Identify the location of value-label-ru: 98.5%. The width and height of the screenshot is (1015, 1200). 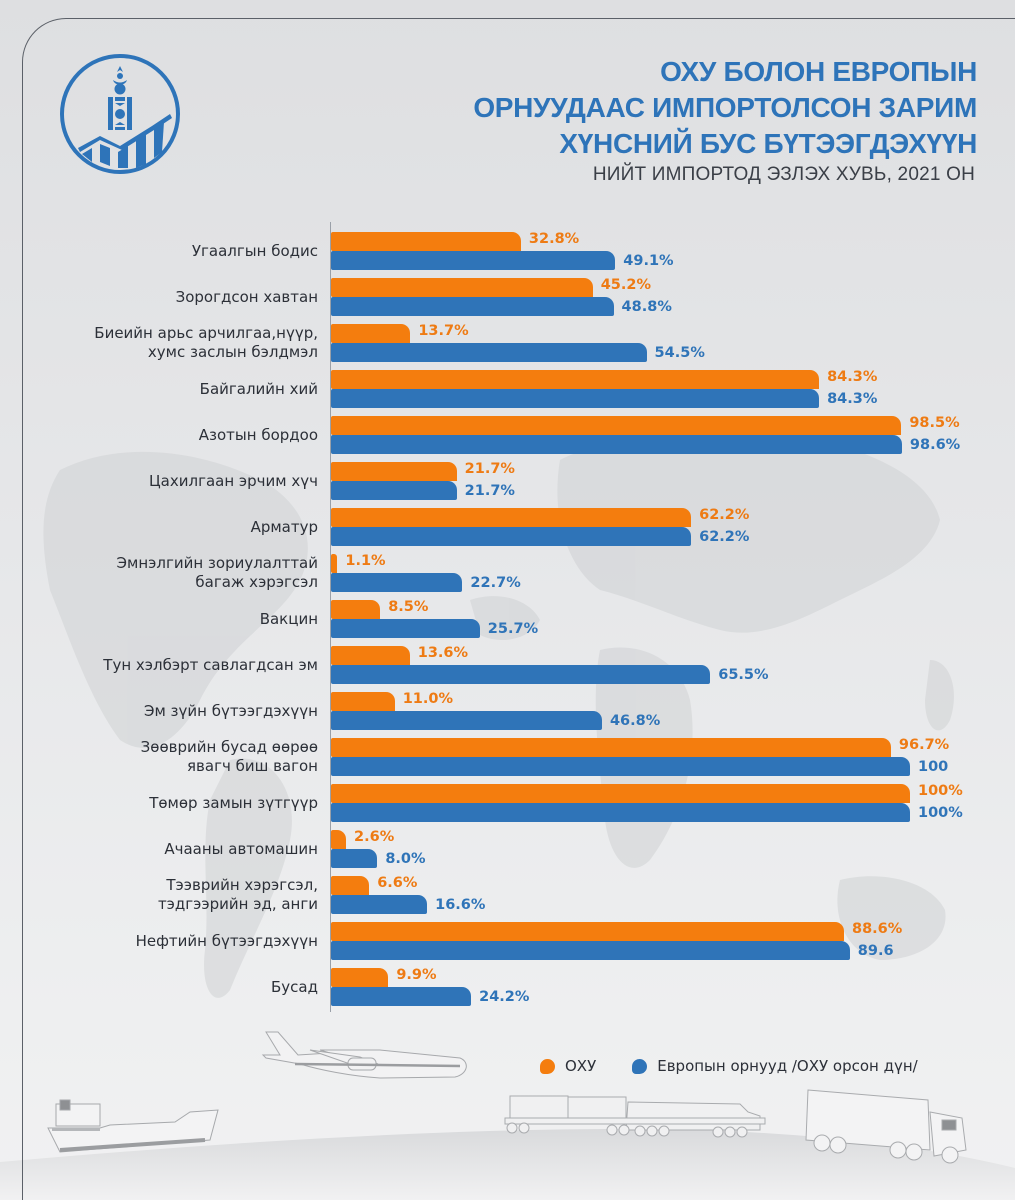
(934, 423).